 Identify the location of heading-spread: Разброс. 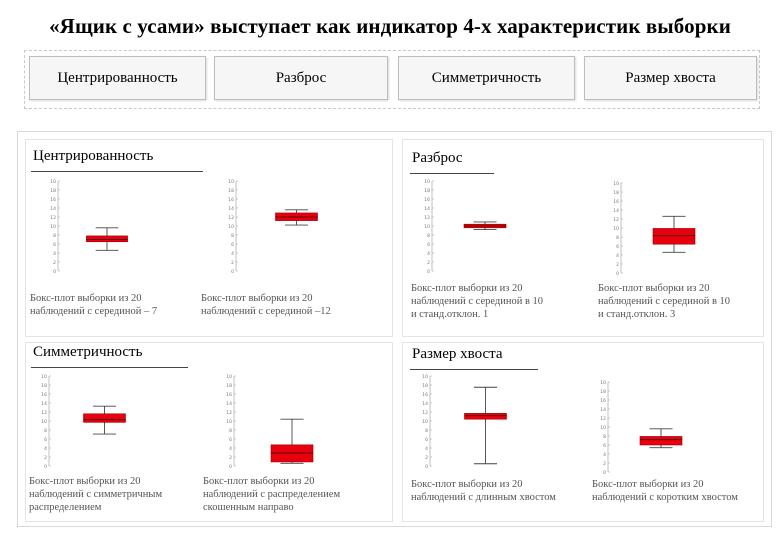
(437, 158).